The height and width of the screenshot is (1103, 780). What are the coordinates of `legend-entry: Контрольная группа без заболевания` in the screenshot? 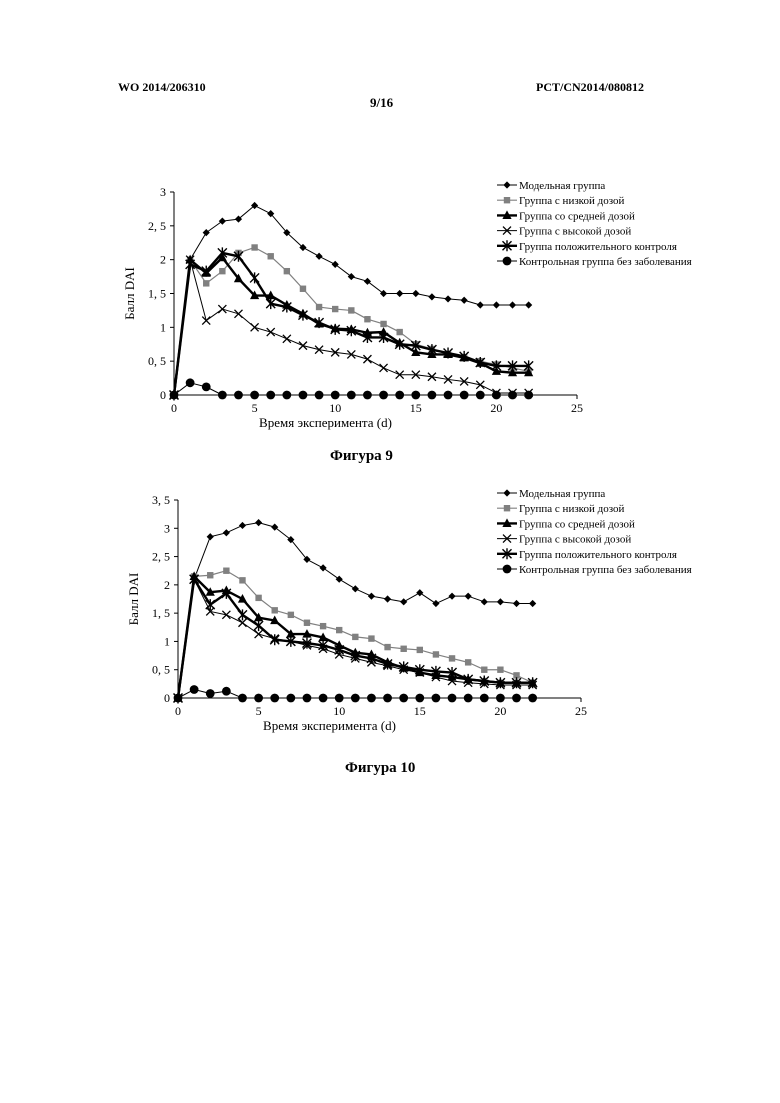 It's located at (594, 570).